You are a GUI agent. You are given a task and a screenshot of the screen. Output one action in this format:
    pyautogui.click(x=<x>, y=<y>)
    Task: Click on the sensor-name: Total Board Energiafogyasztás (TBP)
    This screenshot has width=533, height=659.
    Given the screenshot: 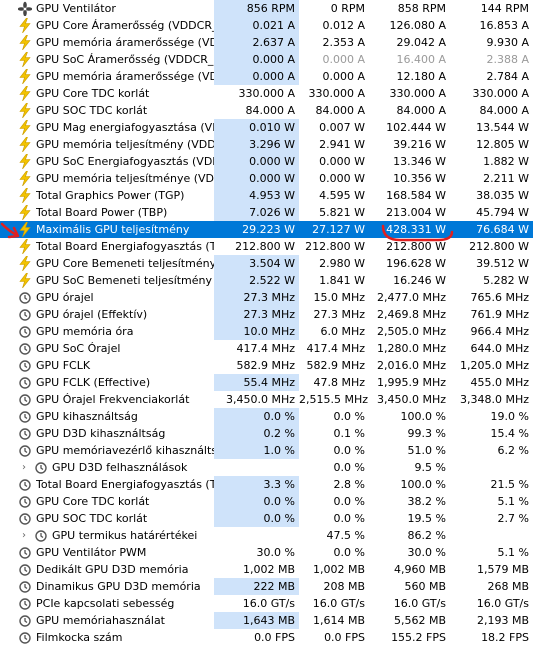 What is the action you would take?
    pyautogui.click(x=125, y=246)
    